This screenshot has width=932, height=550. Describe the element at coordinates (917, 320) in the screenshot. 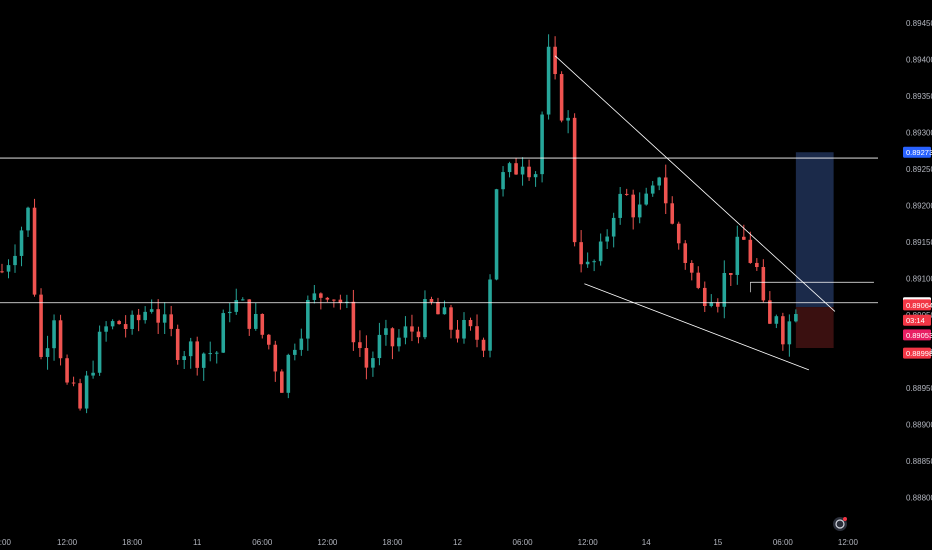

I see `countdown-tag-bg` at that location.